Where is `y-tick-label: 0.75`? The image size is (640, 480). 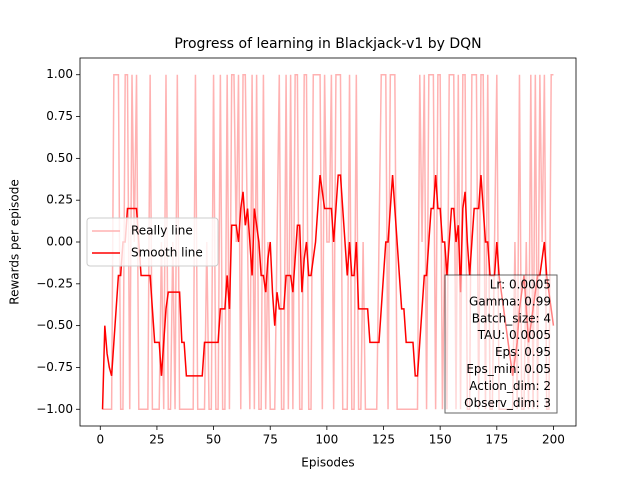
y-tick-label: 0.75 is located at coordinates (59, 116).